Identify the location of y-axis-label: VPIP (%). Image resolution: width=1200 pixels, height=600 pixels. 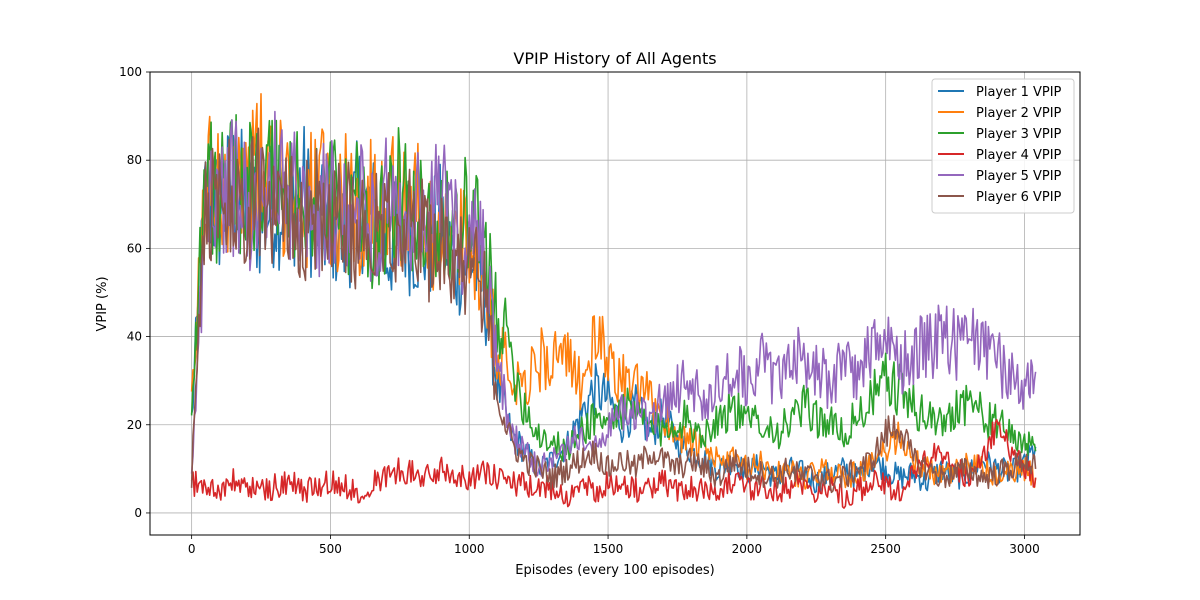
(102, 303).